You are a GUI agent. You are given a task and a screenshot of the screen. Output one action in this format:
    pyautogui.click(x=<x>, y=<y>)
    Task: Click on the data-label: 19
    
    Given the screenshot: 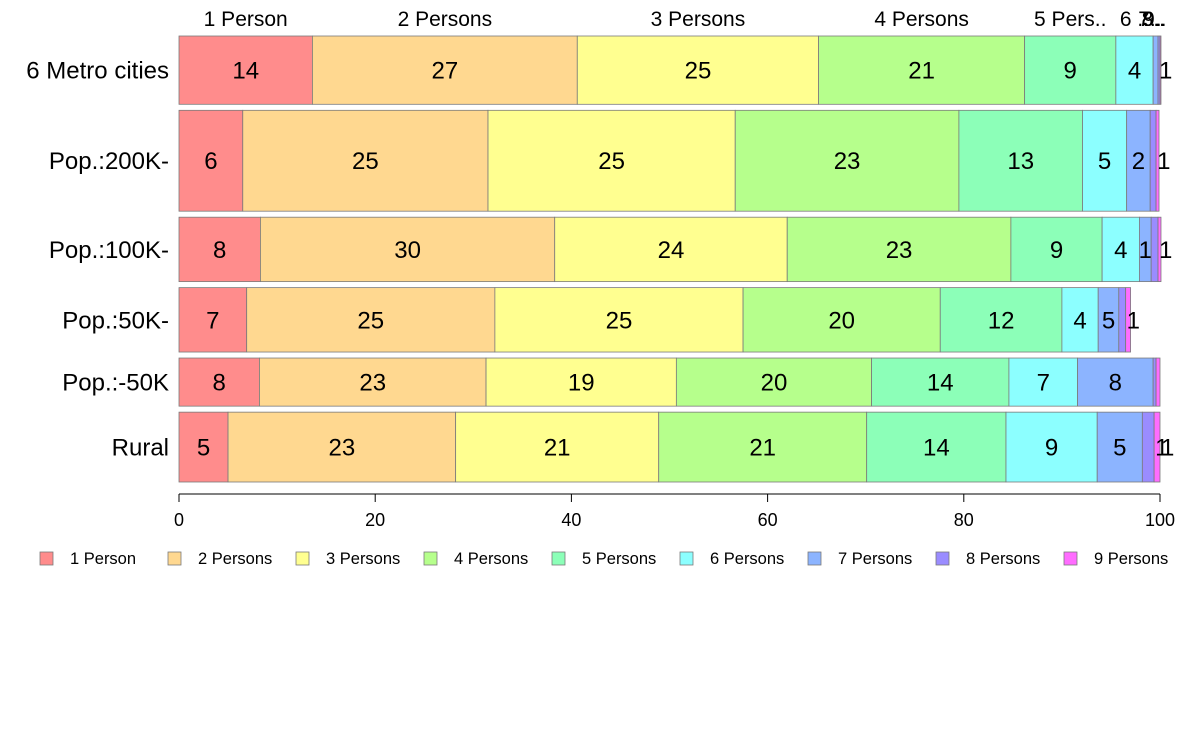 What is the action you would take?
    pyautogui.click(x=581, y=383)
    